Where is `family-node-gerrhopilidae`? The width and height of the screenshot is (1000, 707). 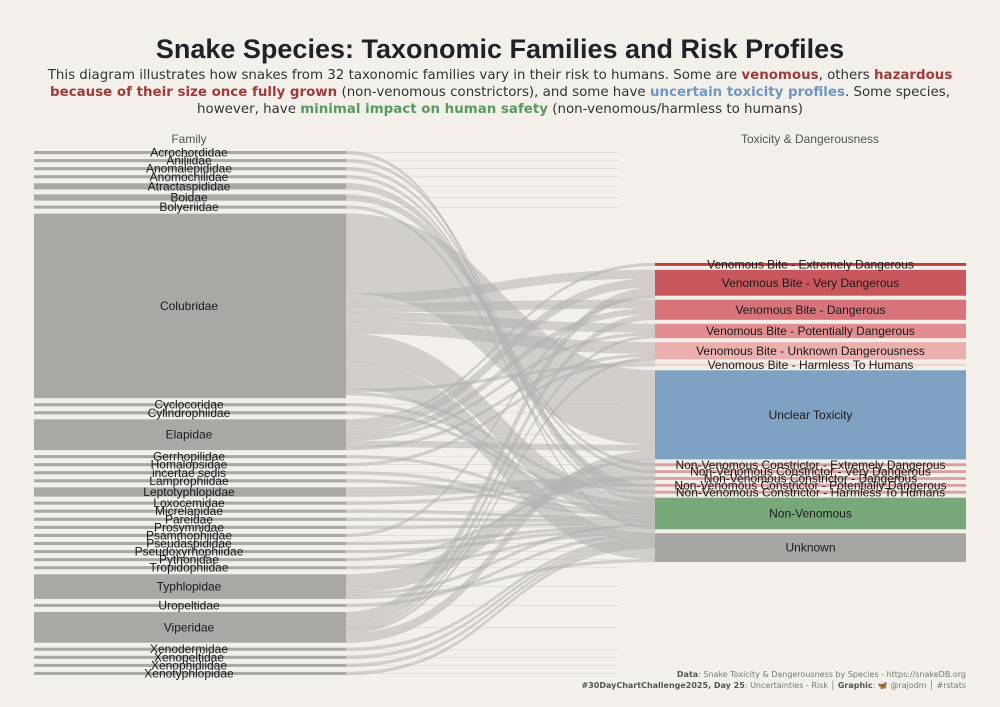
family-node-gerrhopilidae is located at coordinates (190, 457).